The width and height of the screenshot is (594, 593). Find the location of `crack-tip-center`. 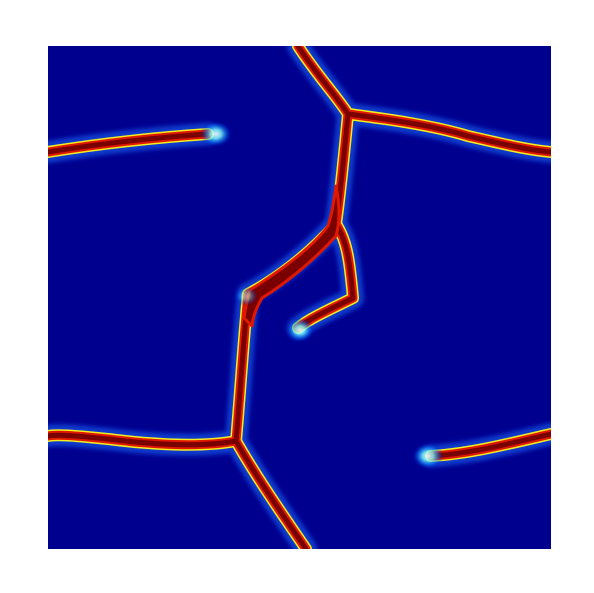

crack-tip-center is located at coordinates (300, 330).